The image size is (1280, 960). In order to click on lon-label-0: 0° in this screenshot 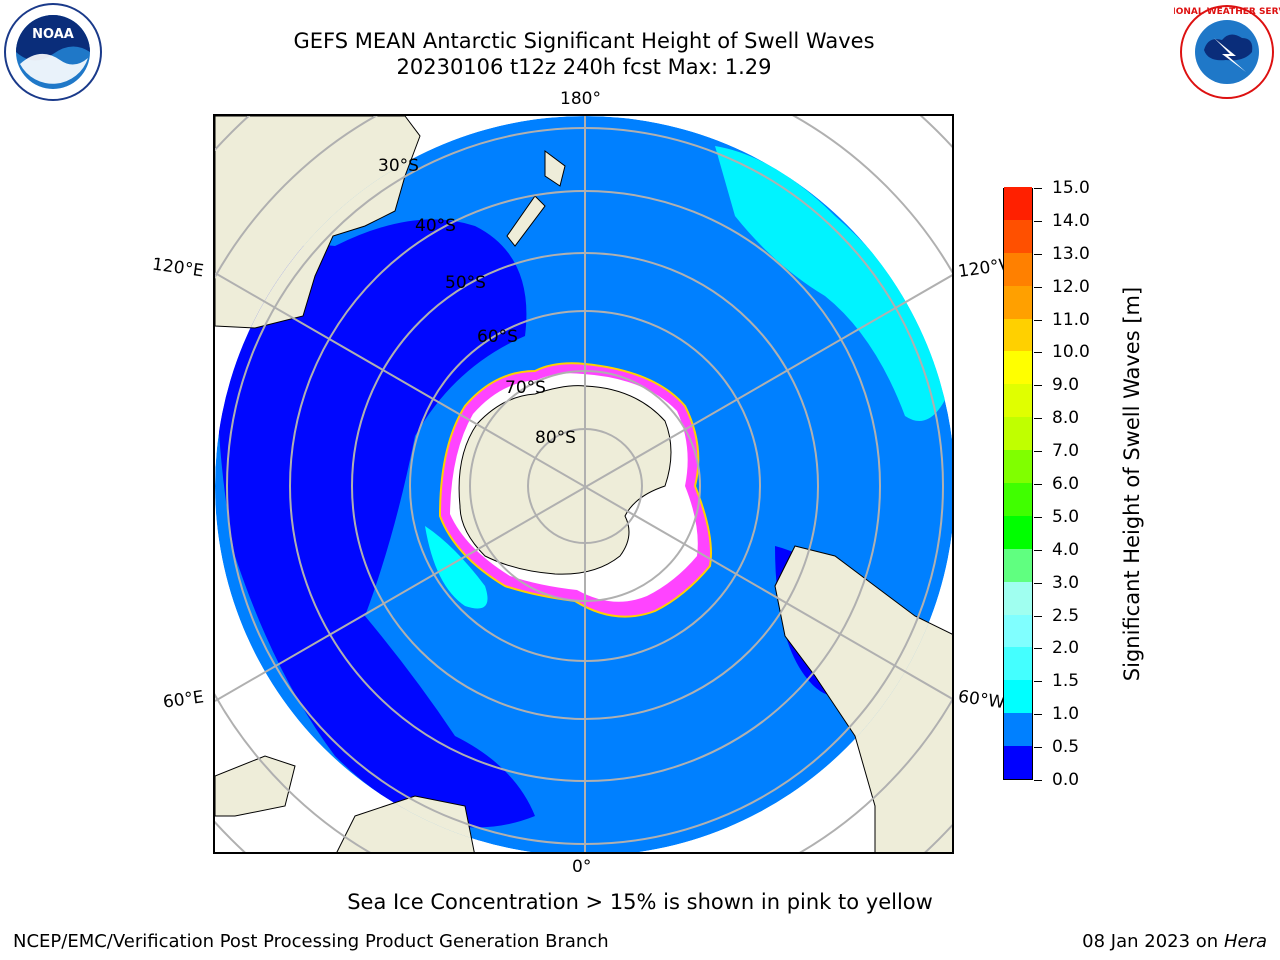, I will do `click(582, 867)`.